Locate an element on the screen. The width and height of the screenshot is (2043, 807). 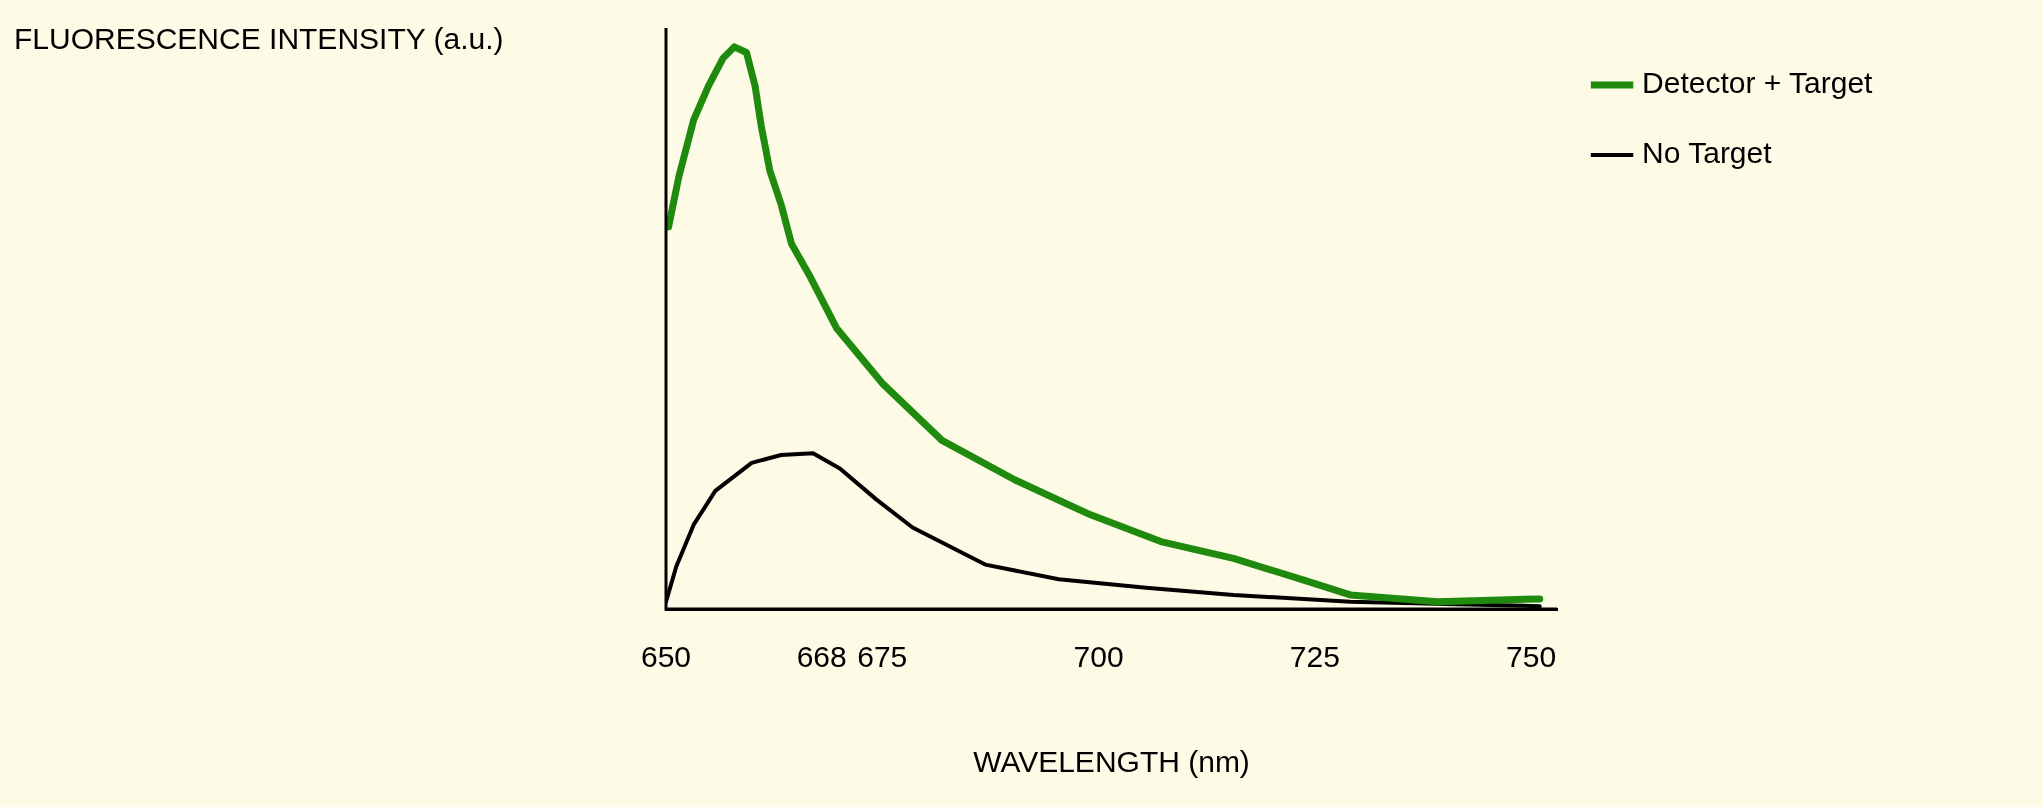
legend-label: No Target is located at coordinates (1707, 153).